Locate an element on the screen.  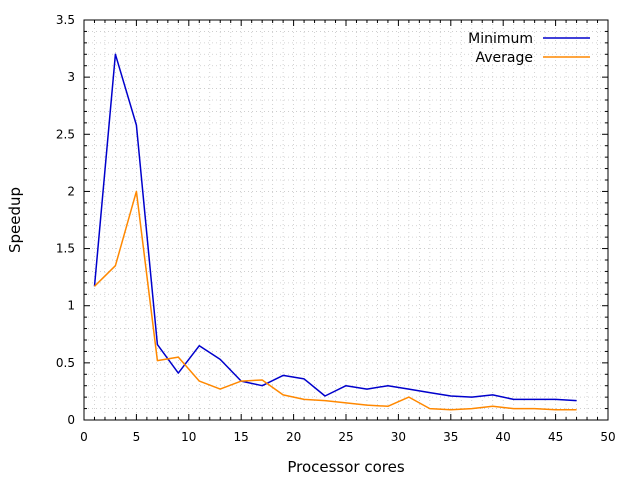
x-tick-label: 10 is located at coordinates (188, 437).